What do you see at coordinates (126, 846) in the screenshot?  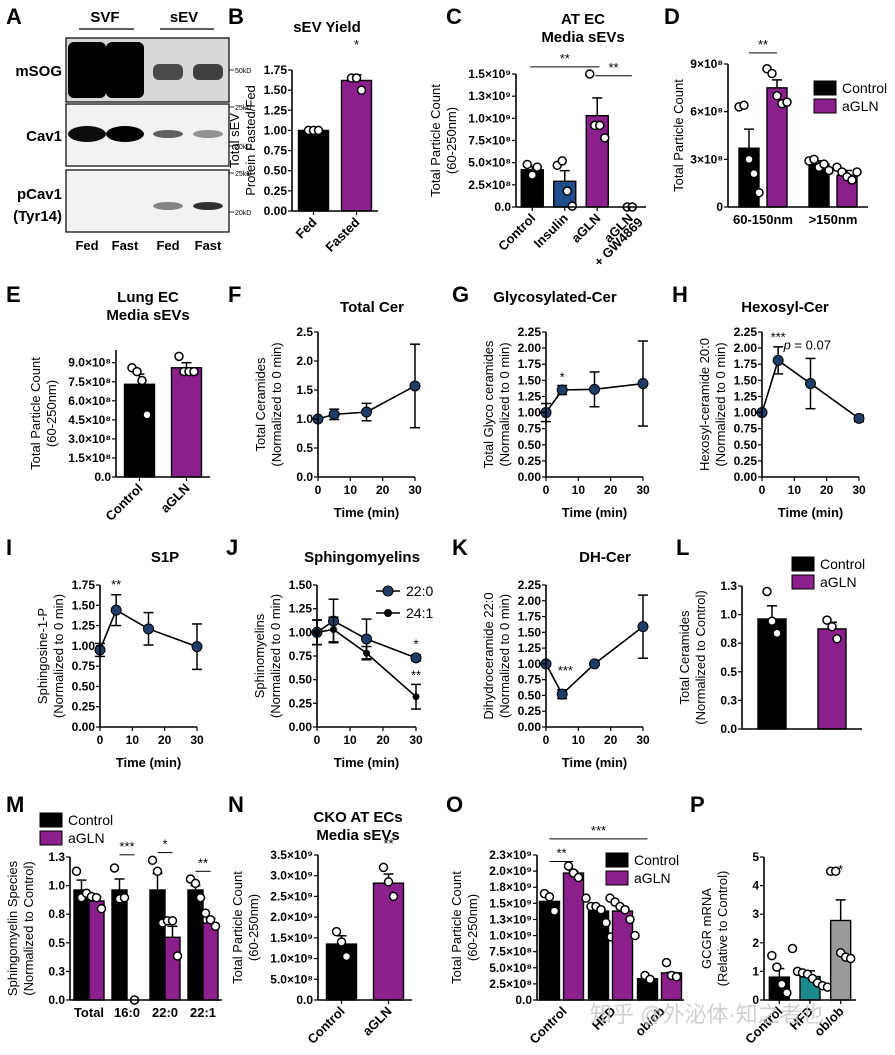 I see `significance-marker: ***` at bounding box center [126, 846].